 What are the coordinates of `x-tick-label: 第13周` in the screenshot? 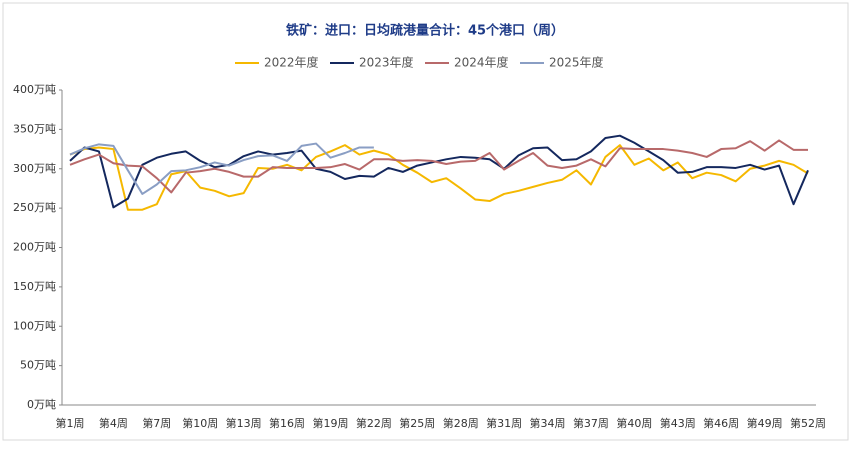 It's located at (244, 423).